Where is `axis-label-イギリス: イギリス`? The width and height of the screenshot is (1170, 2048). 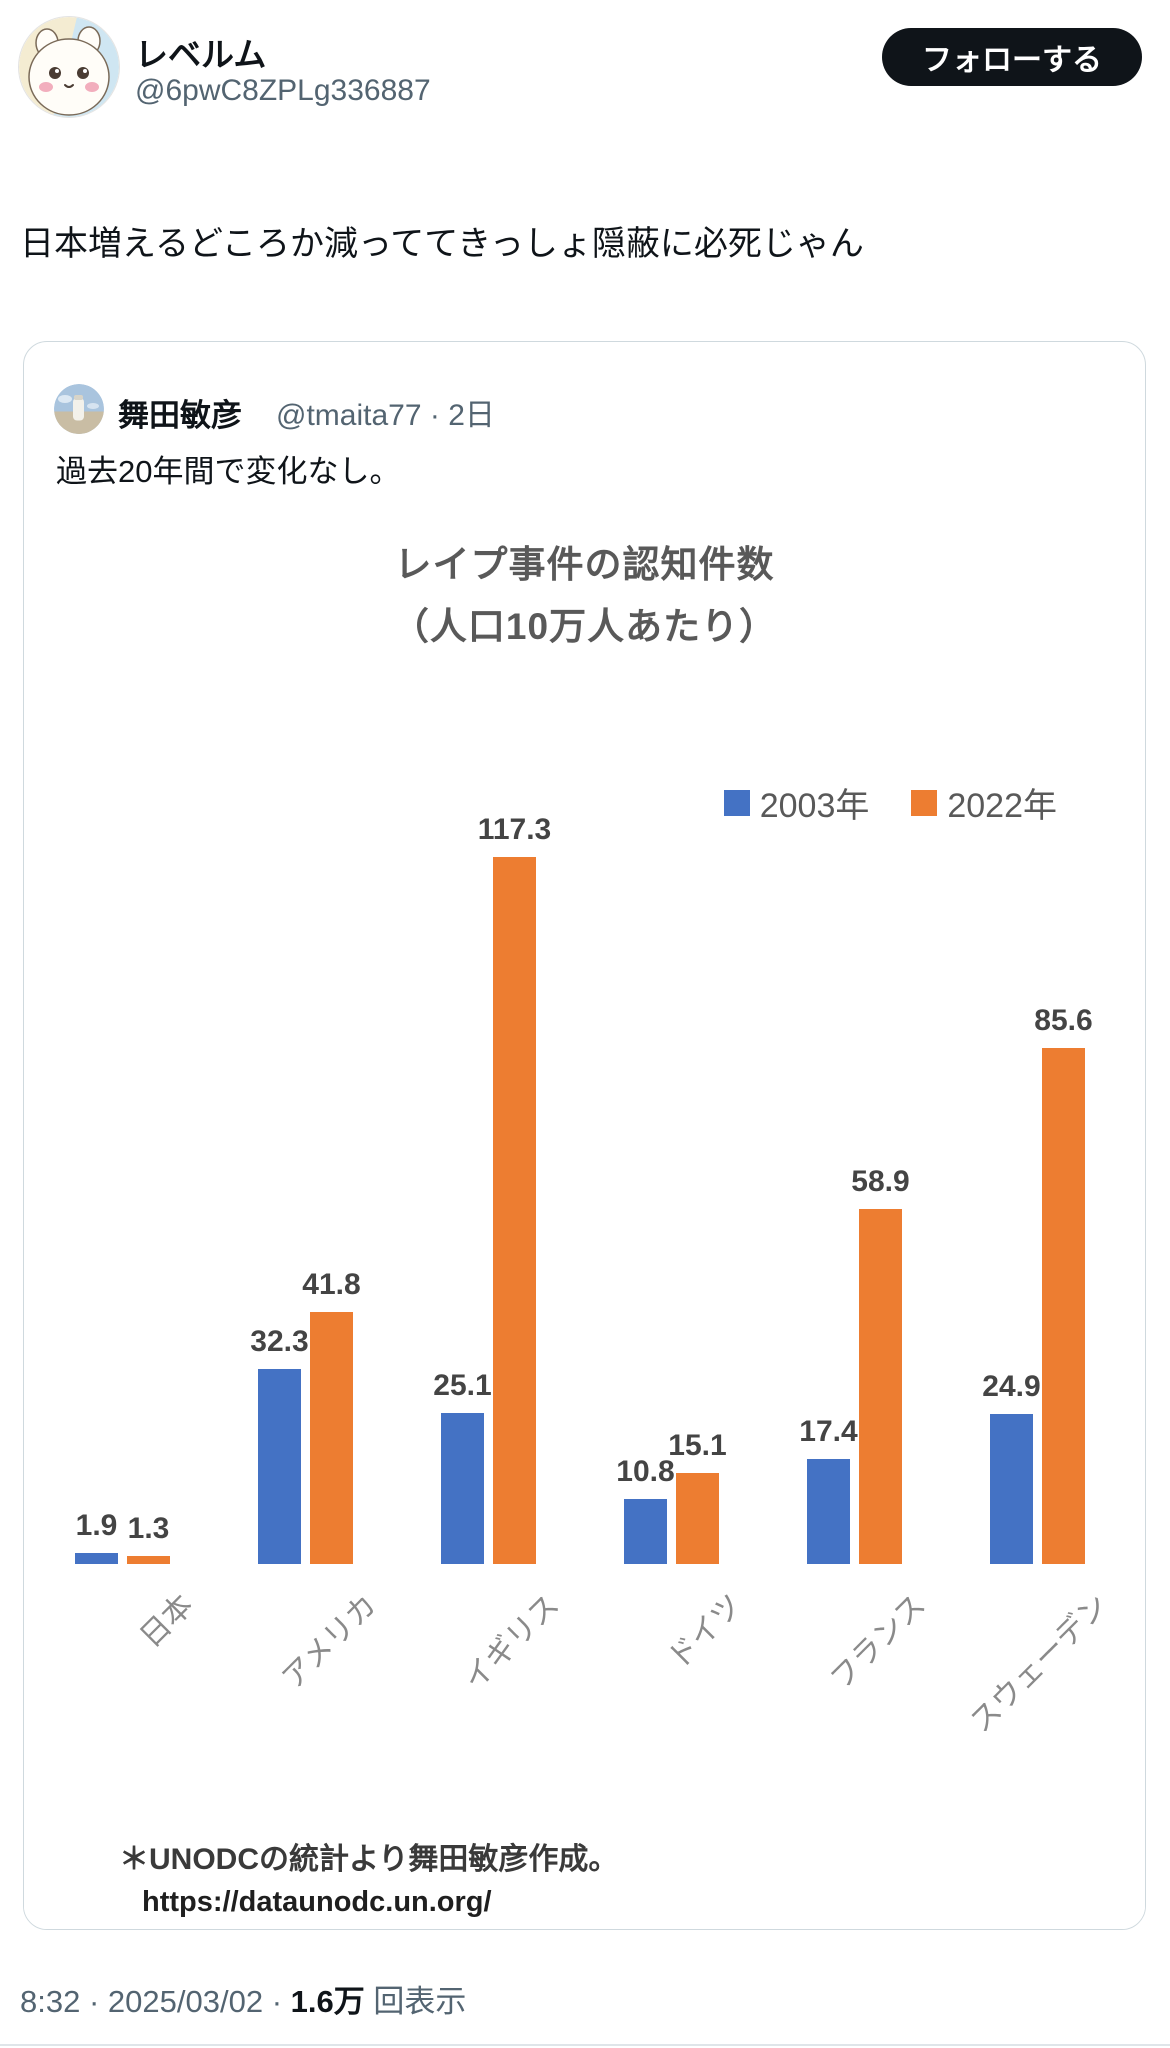
axis-label-イギリス: イギリス is located at coordinates (511, 1642).